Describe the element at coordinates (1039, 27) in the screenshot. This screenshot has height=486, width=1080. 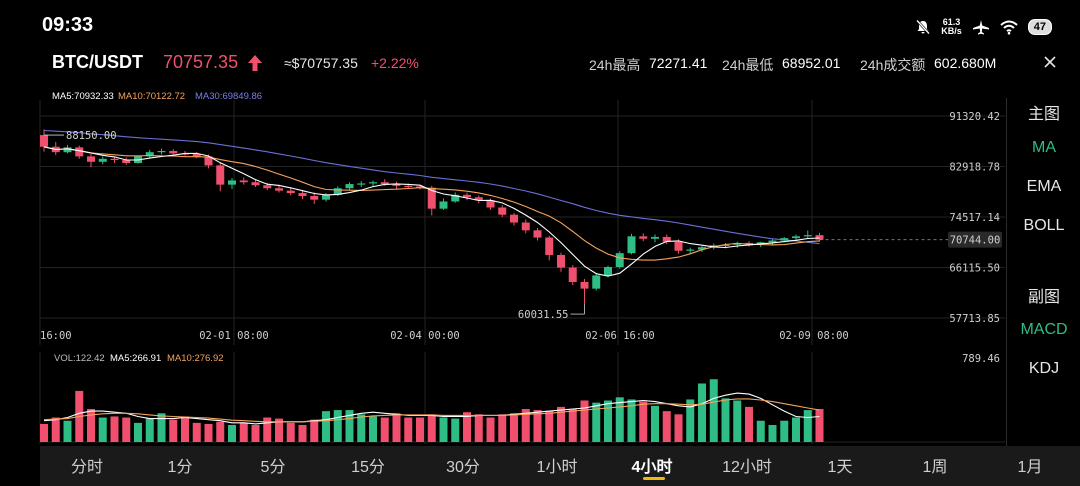
I see `battery-level: 47` at that location.